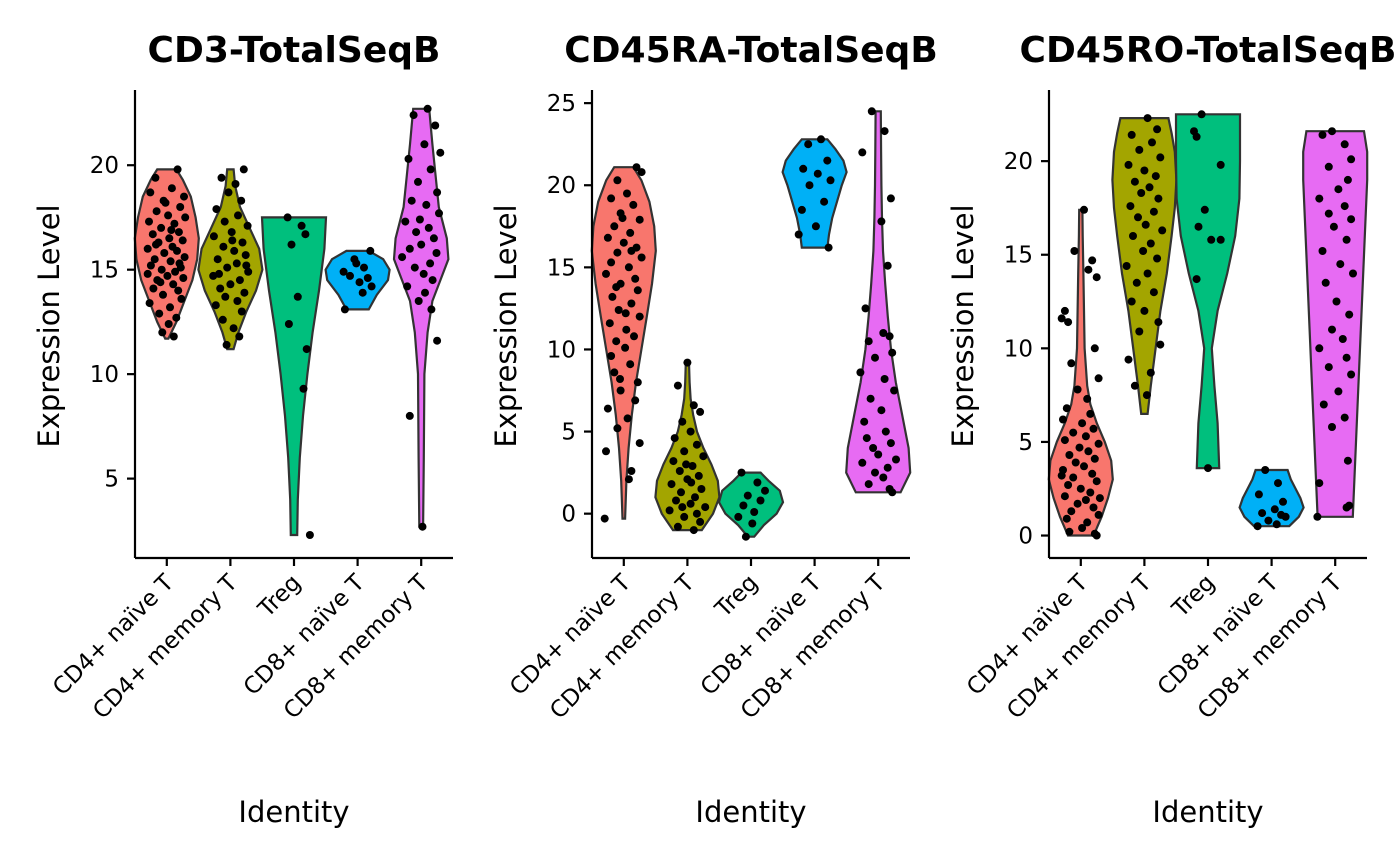 The height and width of the screenshot is (865, 1400). What do you see at coordinates (568, 433) in the screenshot?
I see `y-tick-label: 5` at bounding box center [568, 433].